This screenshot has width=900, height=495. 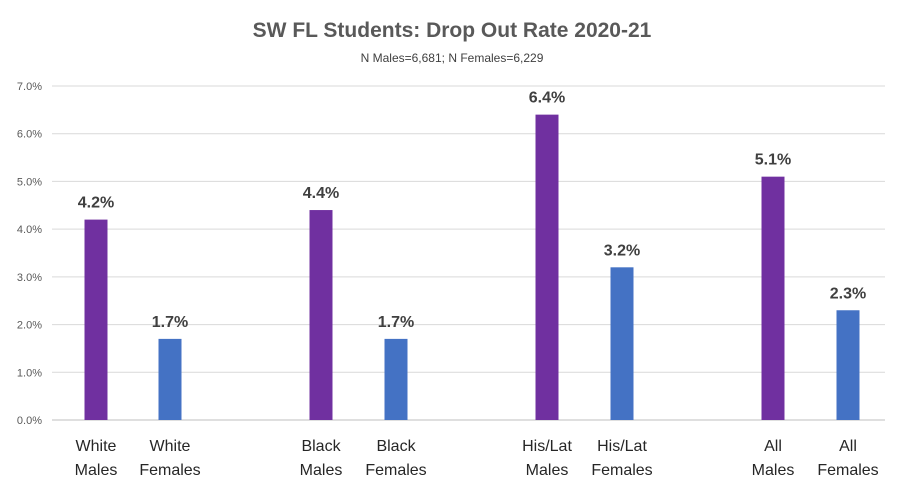 What do you see at coordinates (29, 373) in the screenshot?
I see `y-tick-label: 1.0%` at bounding box center [29, 373].